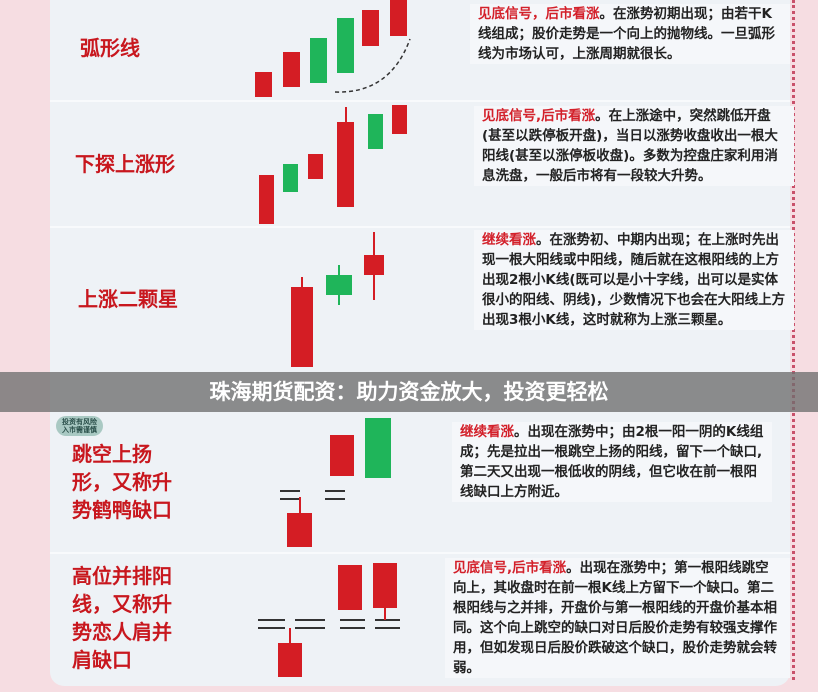 The width and height of the screenshot is (818, 692). Describe the element at coordinates (125, 164) in the screenshot. I see `pattern-title: 下探上涨形` at that location.